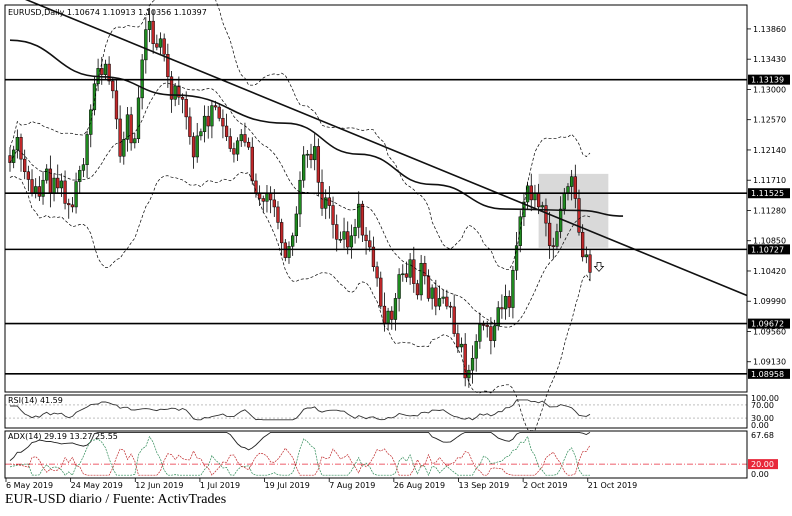  Describe the element at coordinates (769, 331) in the screenshot. I see `price-tick-label: 1.09560` at that location.